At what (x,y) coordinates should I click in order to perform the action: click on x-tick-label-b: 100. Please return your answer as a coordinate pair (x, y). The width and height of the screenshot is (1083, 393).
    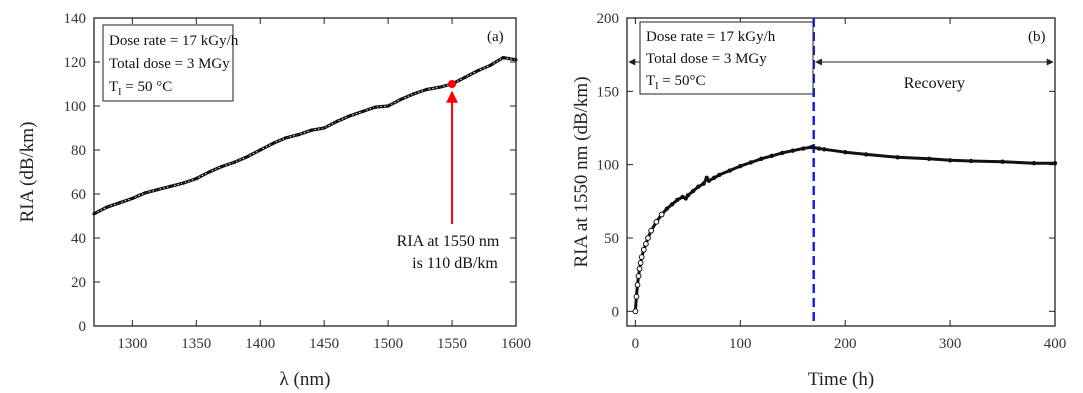
    Looking at the image, I should click on (740, 344).